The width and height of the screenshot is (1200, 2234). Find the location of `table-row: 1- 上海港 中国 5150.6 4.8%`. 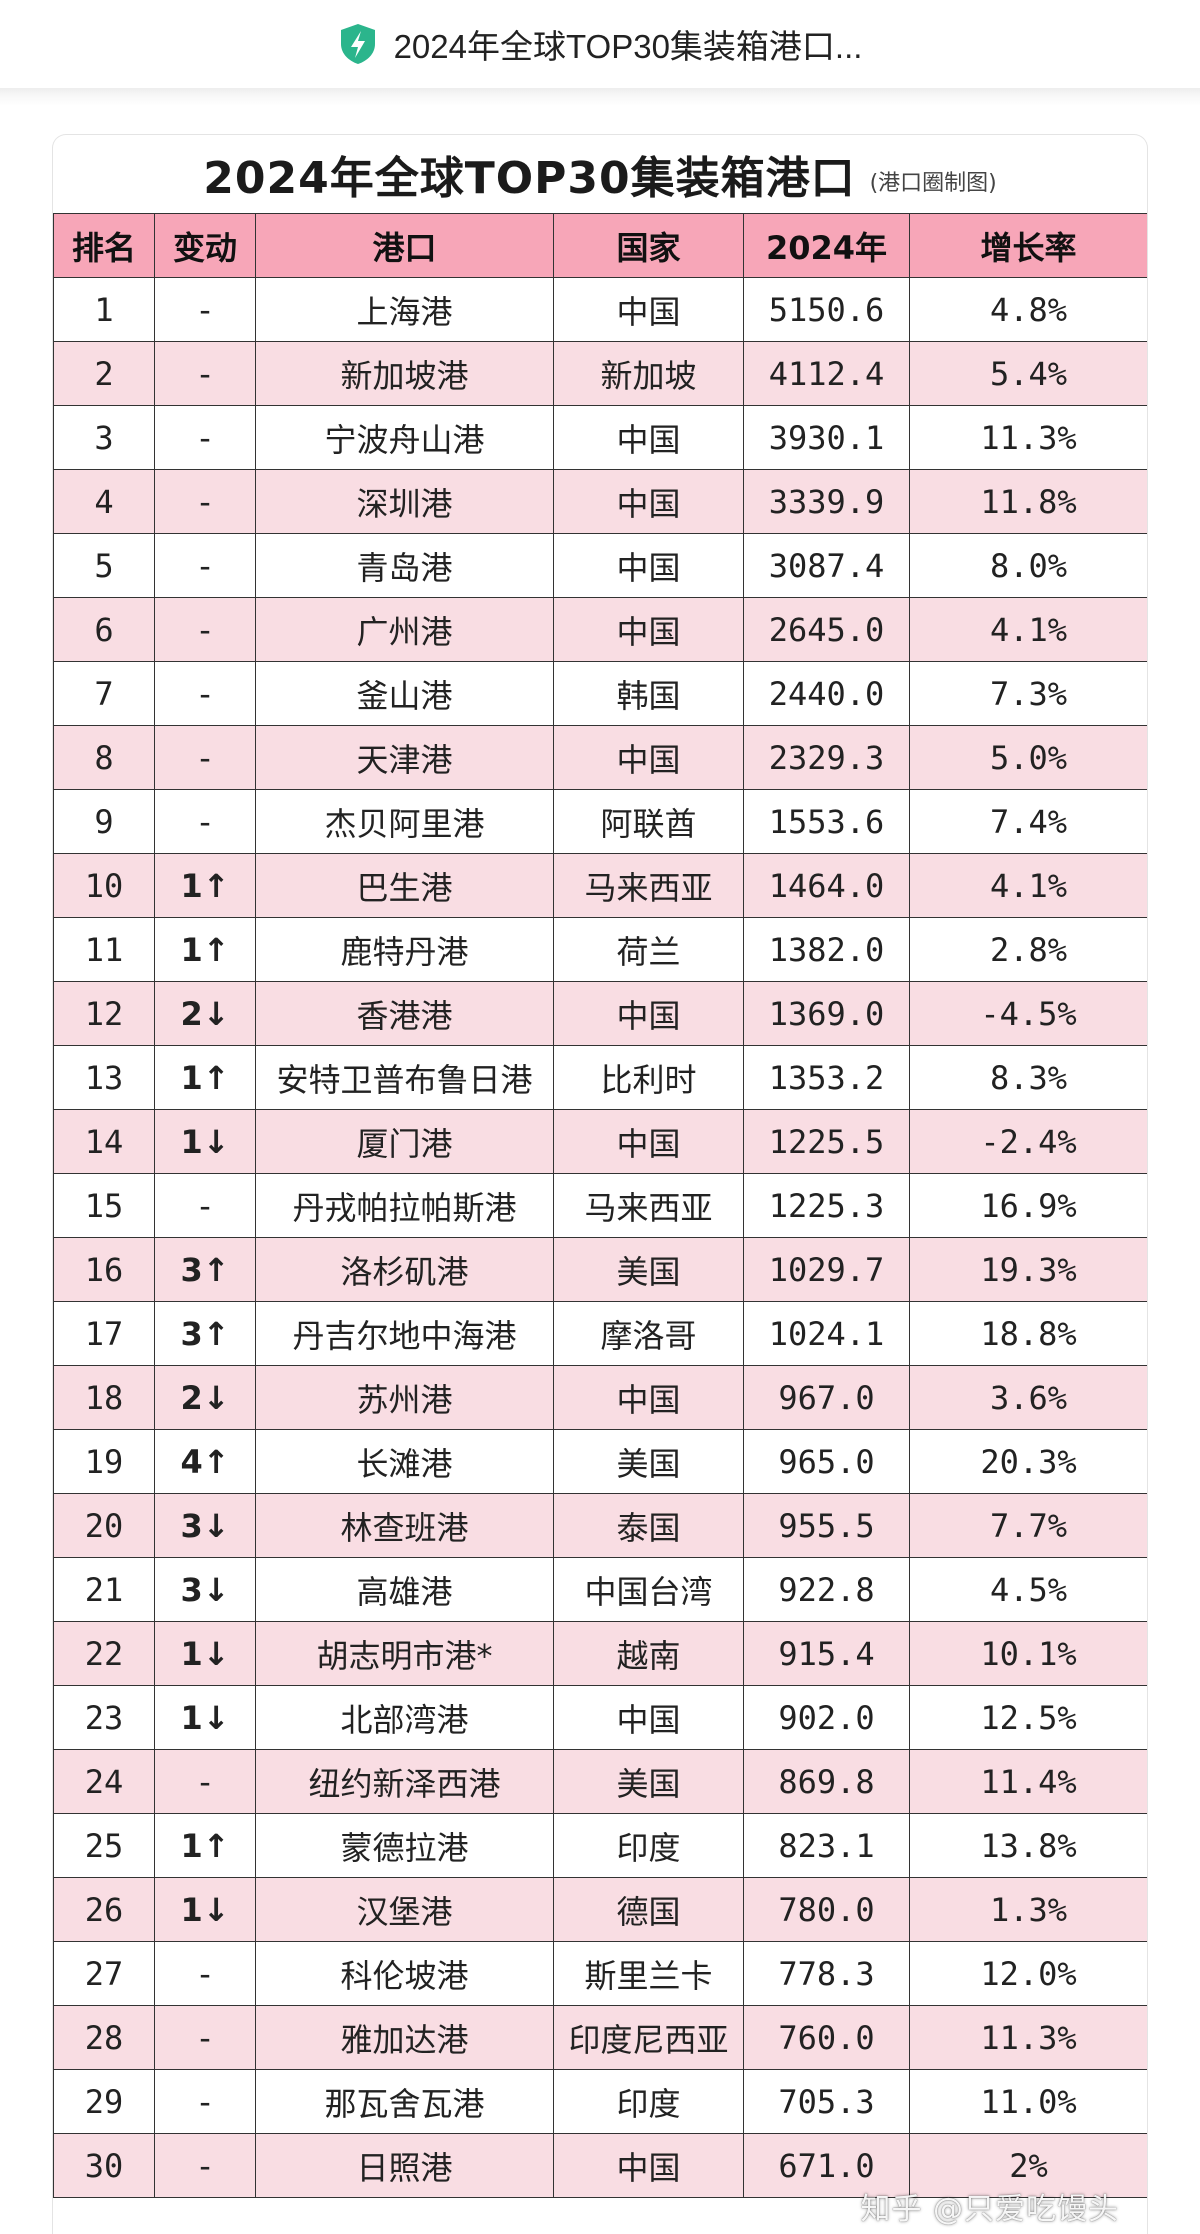

table-row: 1- 上海港 中国 5150.6 4.8% is located at coordinates (600, 309).